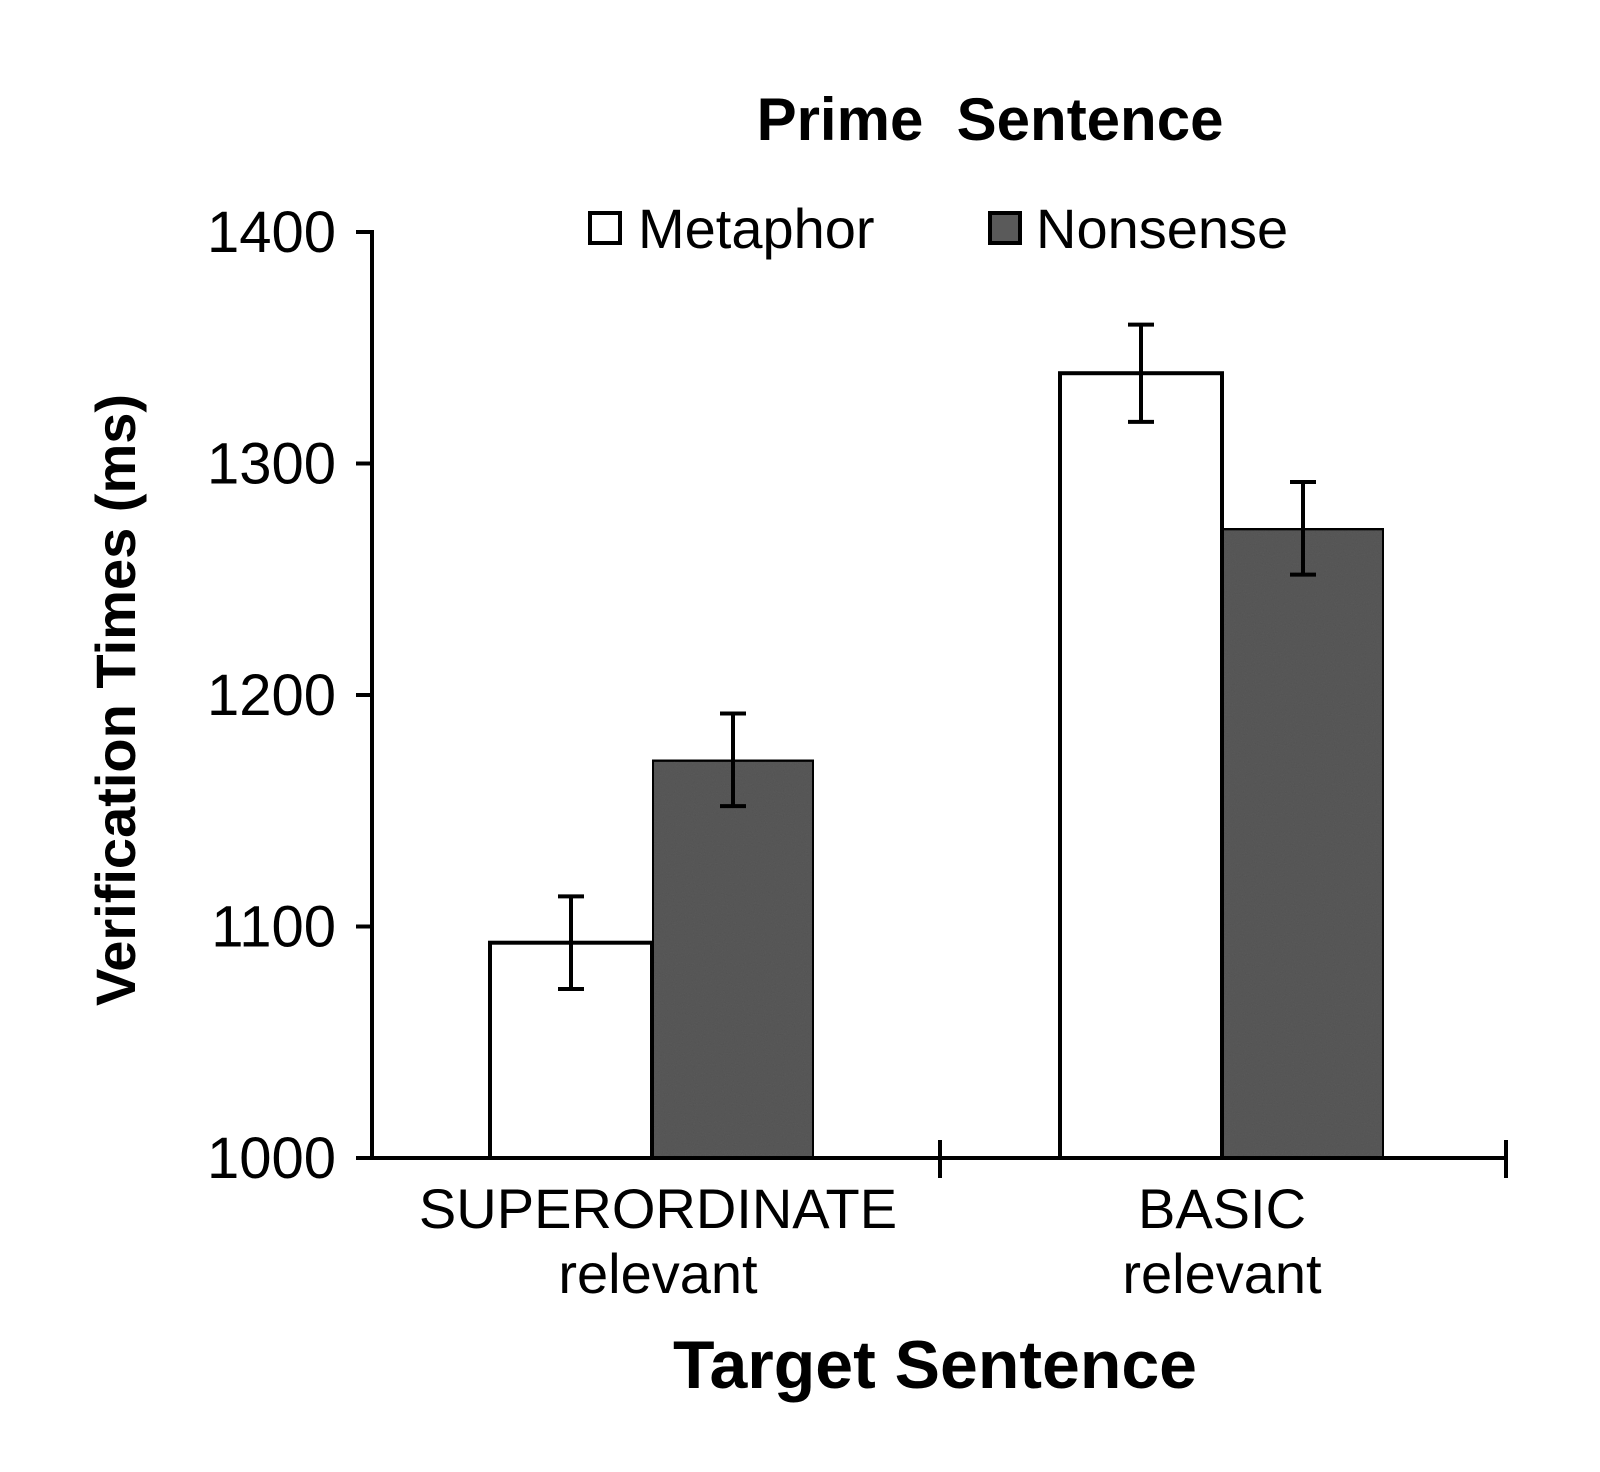  I want to click on x-axis-label: Target Sentence, so click(935, 1365).